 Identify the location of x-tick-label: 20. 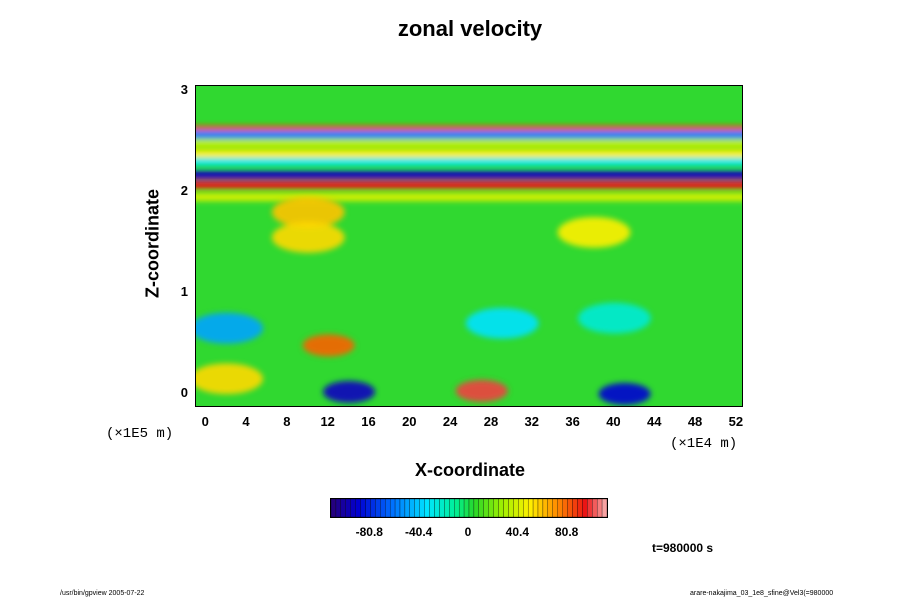
(409, 421).